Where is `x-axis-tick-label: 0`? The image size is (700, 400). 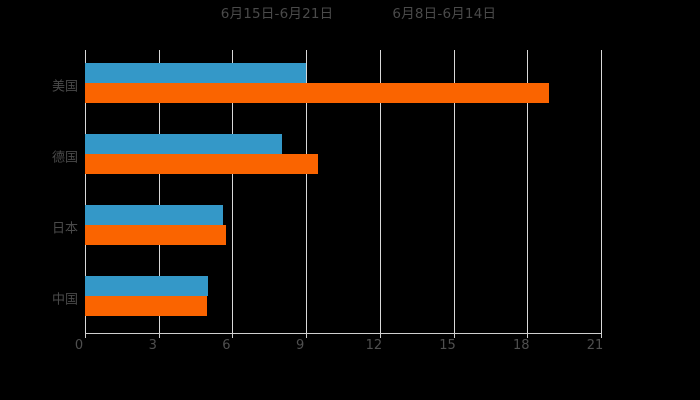
x-axis-tick-label: 0 is located at coordinates (79, 345).